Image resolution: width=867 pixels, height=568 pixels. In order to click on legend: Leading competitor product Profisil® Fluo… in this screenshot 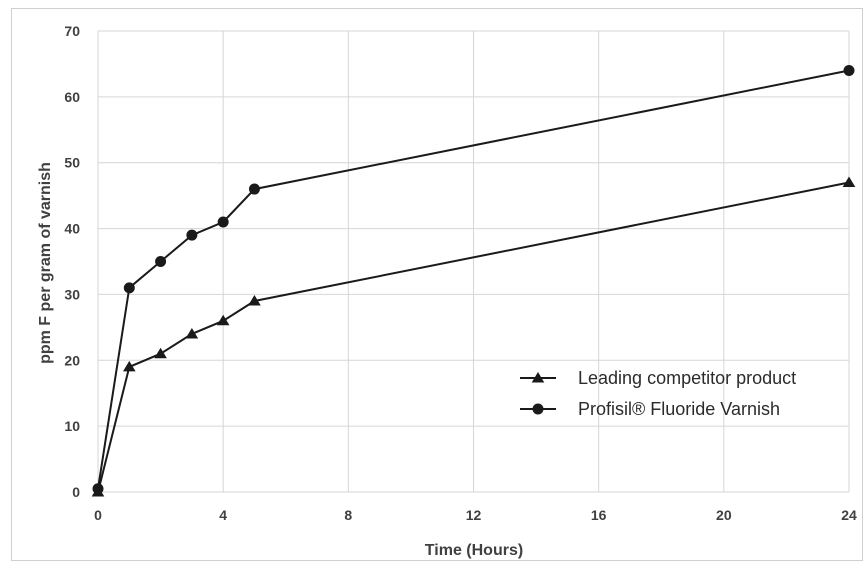, I will do `click(658, 393)`.